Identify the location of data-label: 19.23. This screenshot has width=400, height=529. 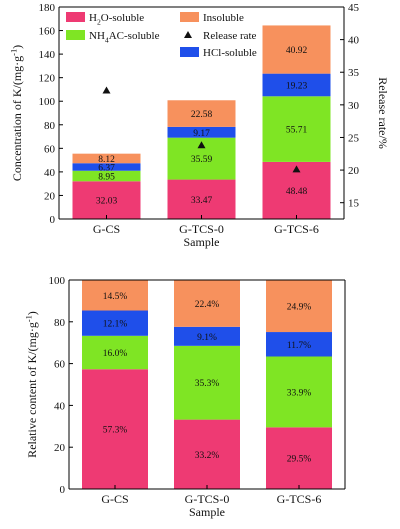
(297, 86).